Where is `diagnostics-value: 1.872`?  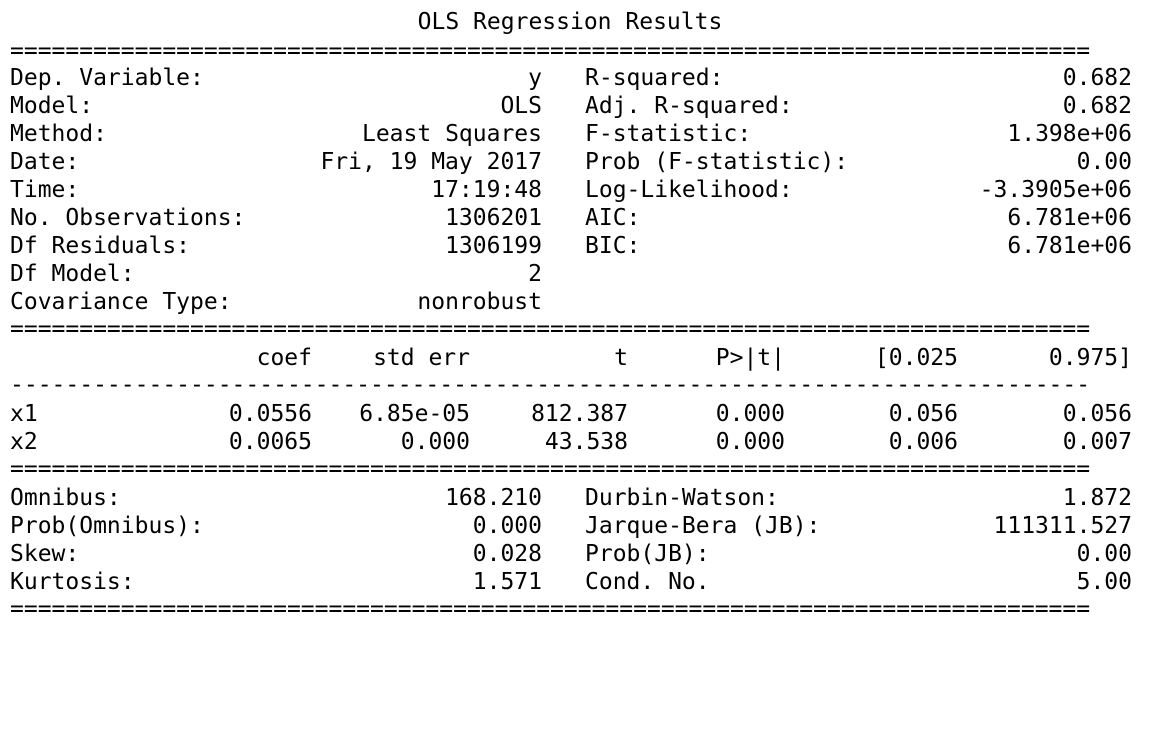 diagnostics-value: 1.872 is located at coordinates (1097, 498).